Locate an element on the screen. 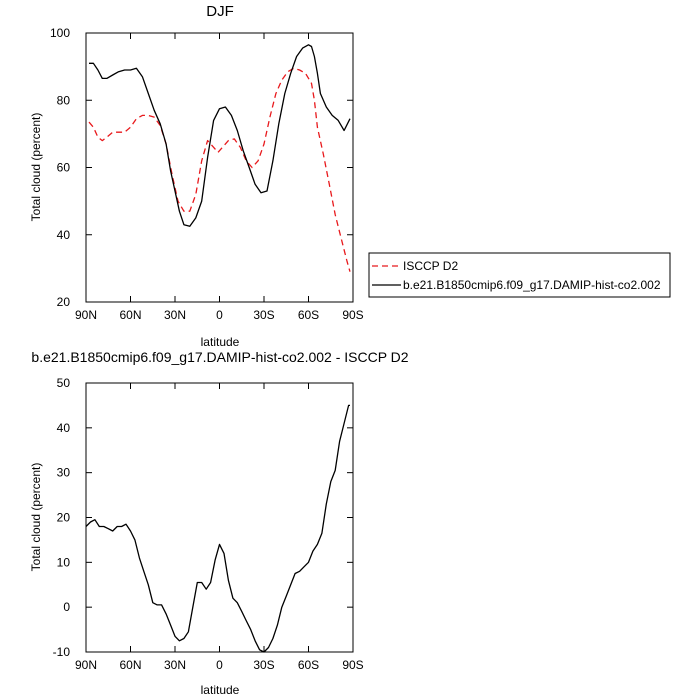 The image size is (700, 700). bottom-x-tick-label: 0 is located at coordinates (219, 665).